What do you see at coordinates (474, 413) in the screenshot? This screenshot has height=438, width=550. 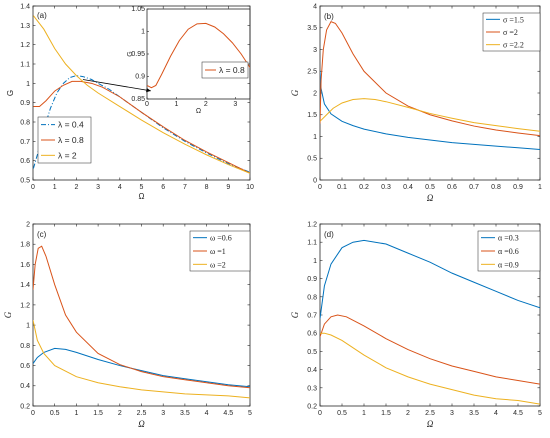 I see `x-tick-label: 3.5` at bounding box center [474, 413].